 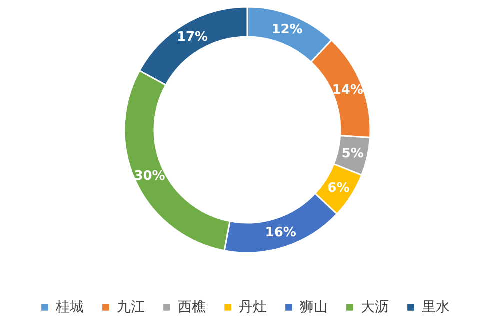 What do you see at coordinates (253, 307) in the screenshot?
I see `legend-label: 丹灶` at bounding box center [253, 307].